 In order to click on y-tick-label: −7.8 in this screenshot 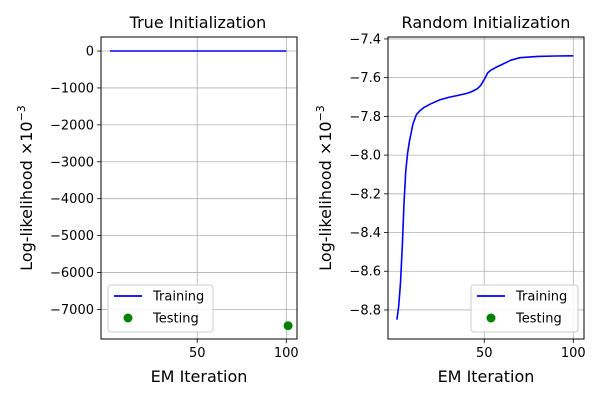, I will do `click(365, 117)`.